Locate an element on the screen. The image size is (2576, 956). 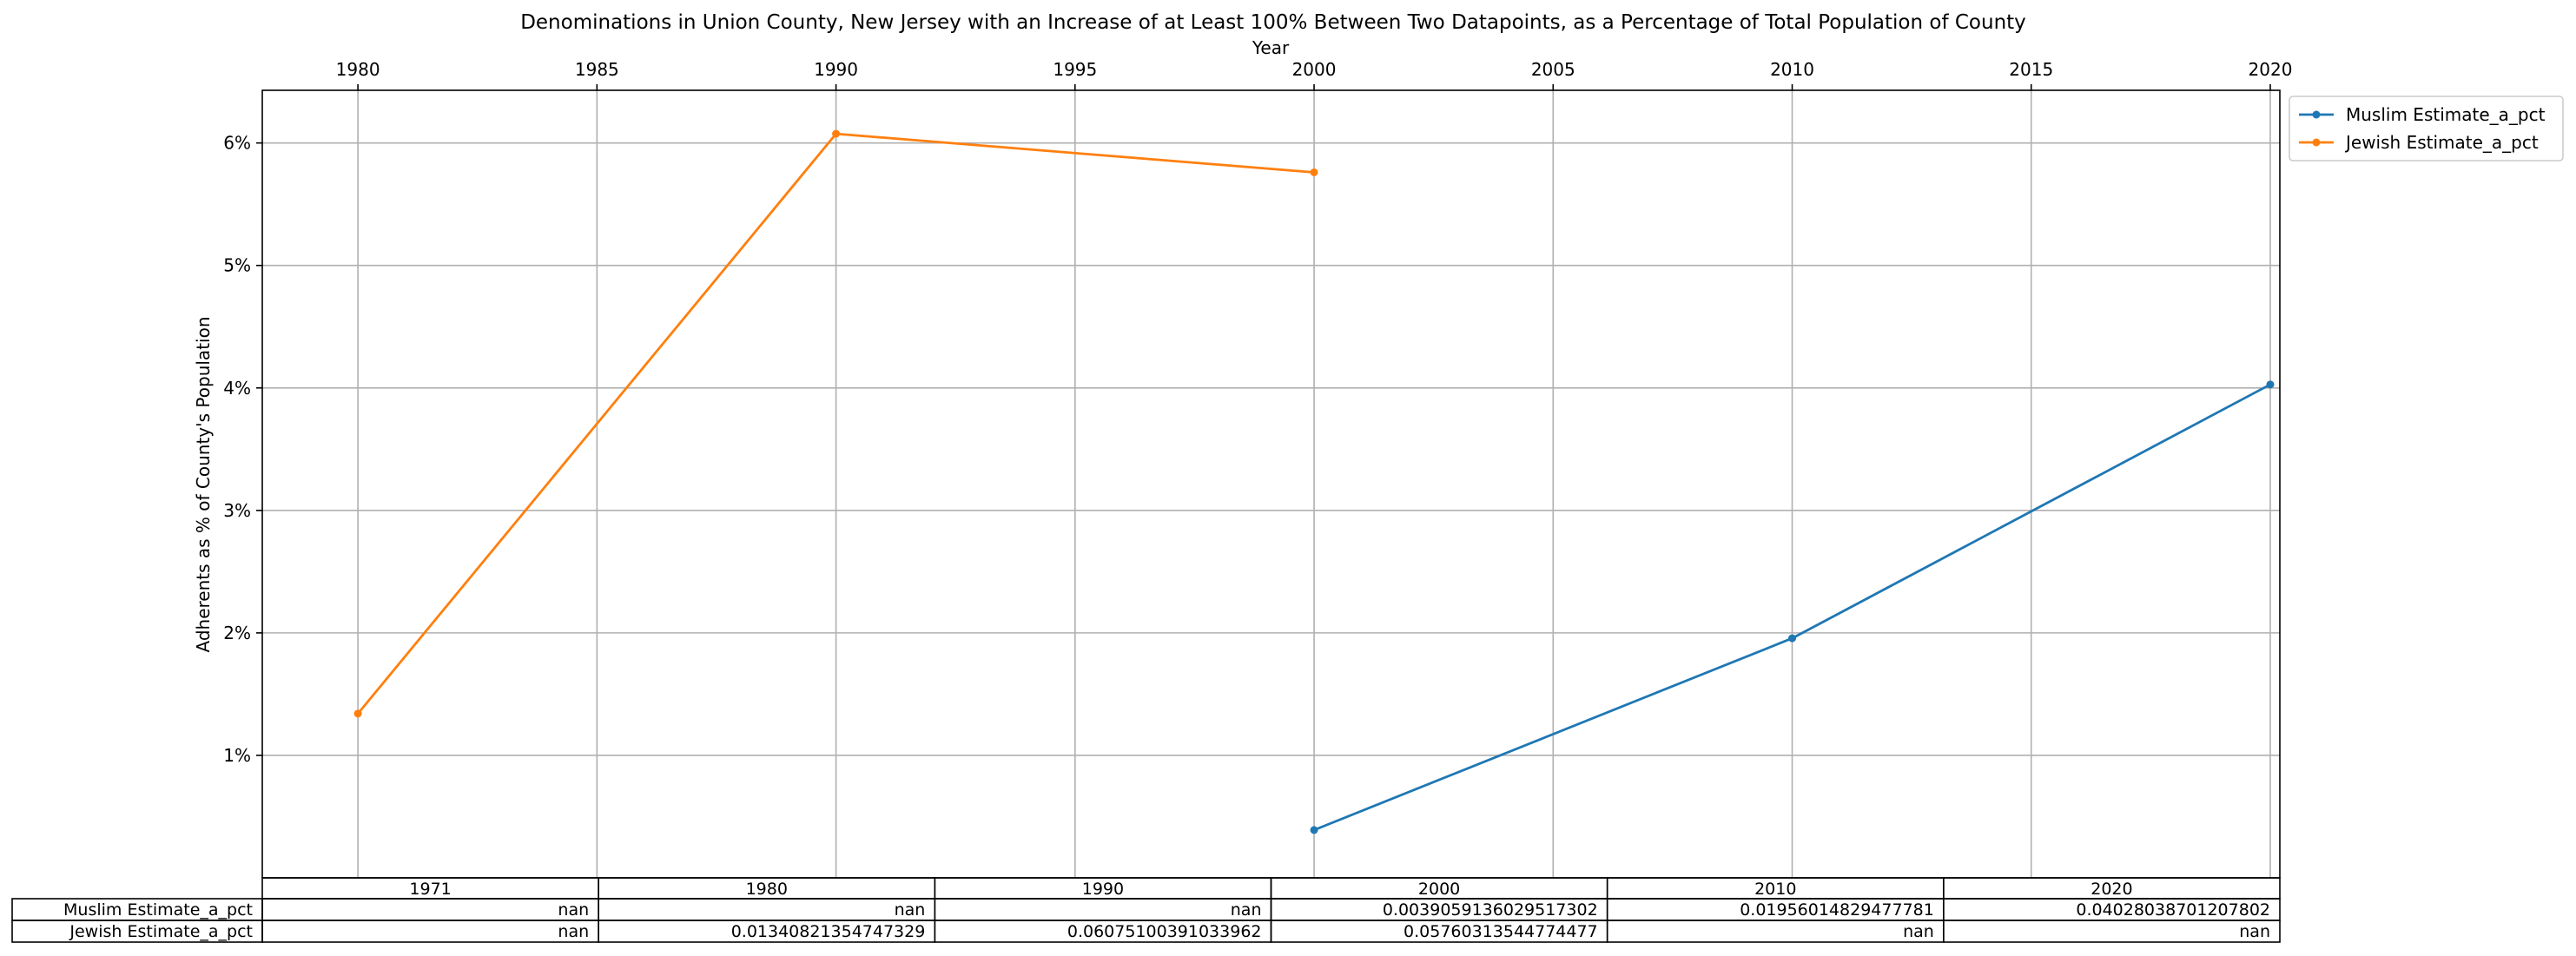
table-cell-value: 0.01956014829477781 is located at coordinates (1837, 910).